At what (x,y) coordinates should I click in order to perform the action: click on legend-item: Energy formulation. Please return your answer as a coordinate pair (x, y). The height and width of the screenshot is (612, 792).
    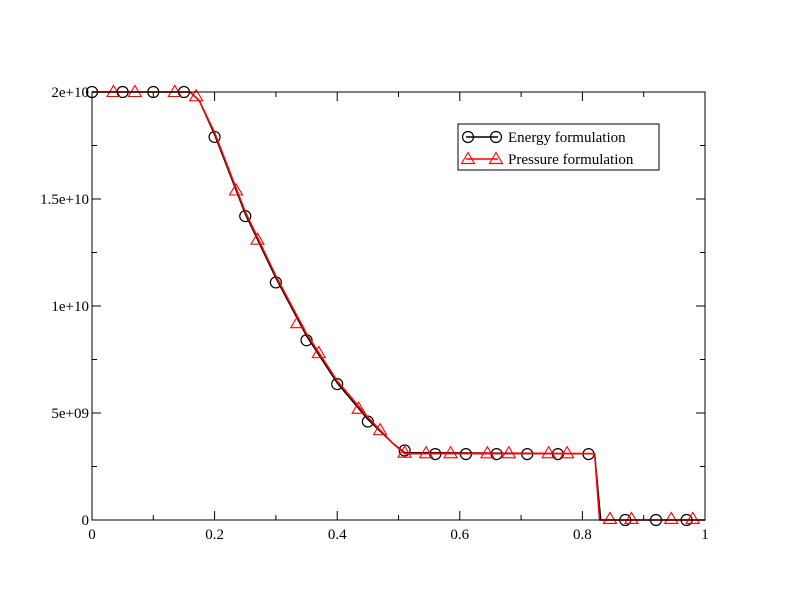
    Looking at the image, I should click on (543, 138).